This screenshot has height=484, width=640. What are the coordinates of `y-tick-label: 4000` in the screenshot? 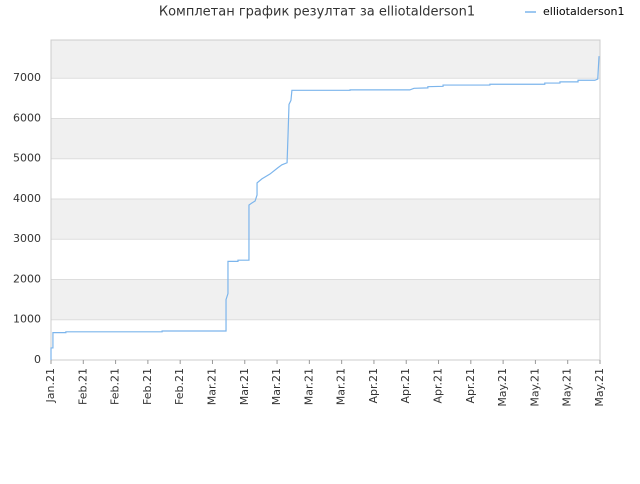 It's located at (27, 198).